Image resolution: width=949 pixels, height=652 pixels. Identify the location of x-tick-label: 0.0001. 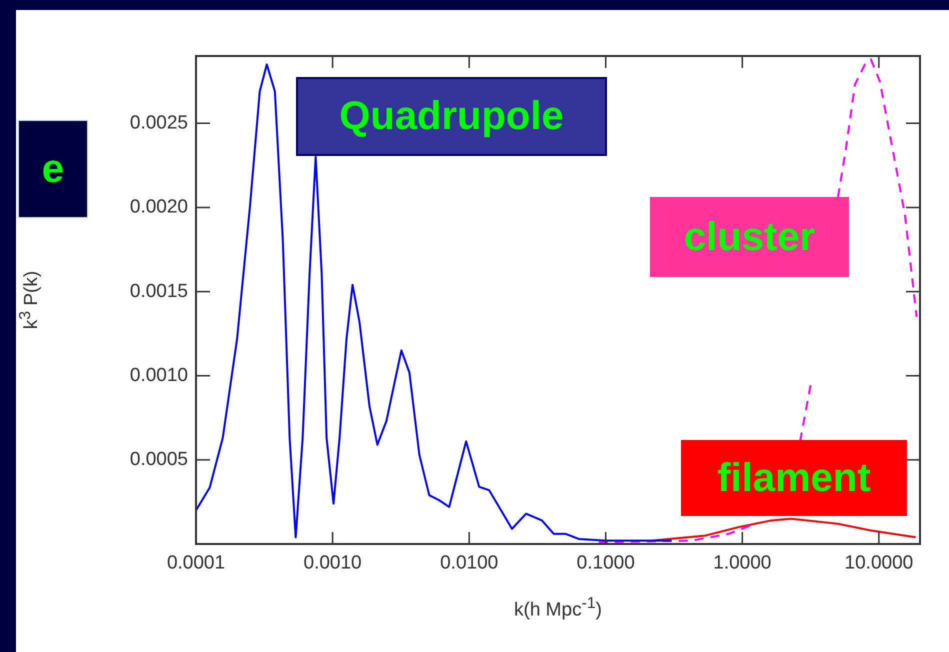
(196, 563).